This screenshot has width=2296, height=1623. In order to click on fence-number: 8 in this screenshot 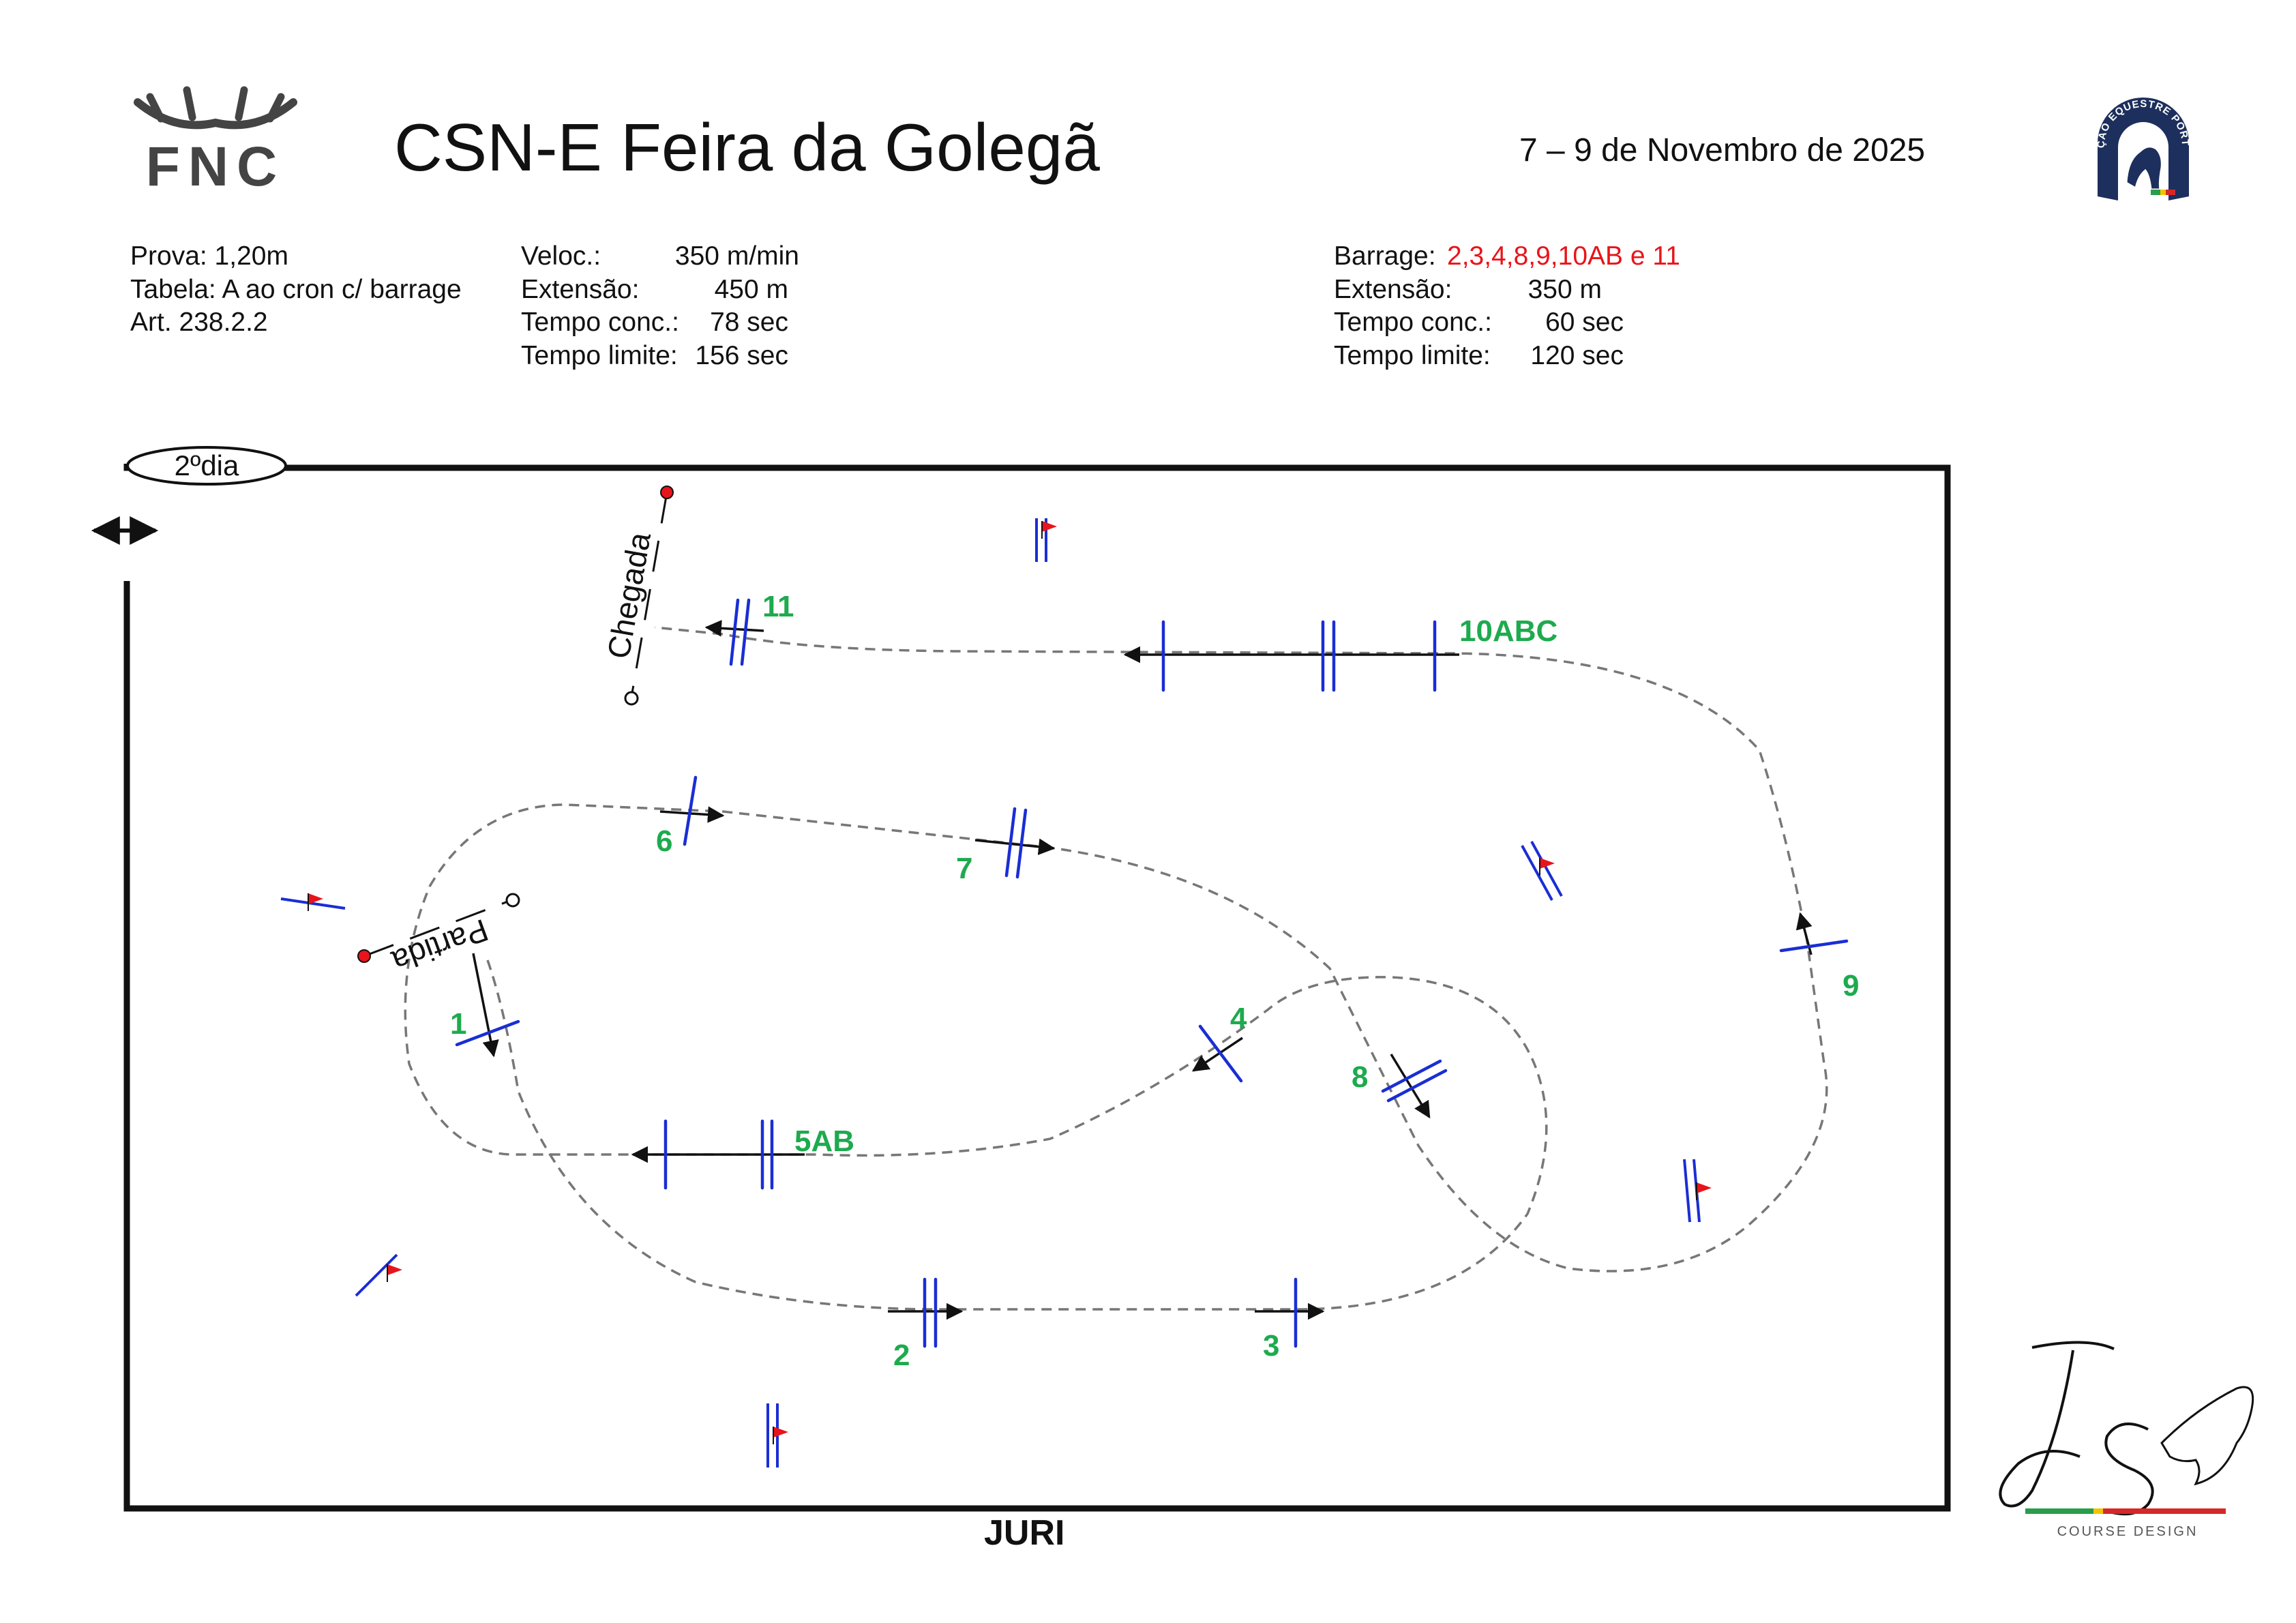, I will do `click(1360, 1077)`.